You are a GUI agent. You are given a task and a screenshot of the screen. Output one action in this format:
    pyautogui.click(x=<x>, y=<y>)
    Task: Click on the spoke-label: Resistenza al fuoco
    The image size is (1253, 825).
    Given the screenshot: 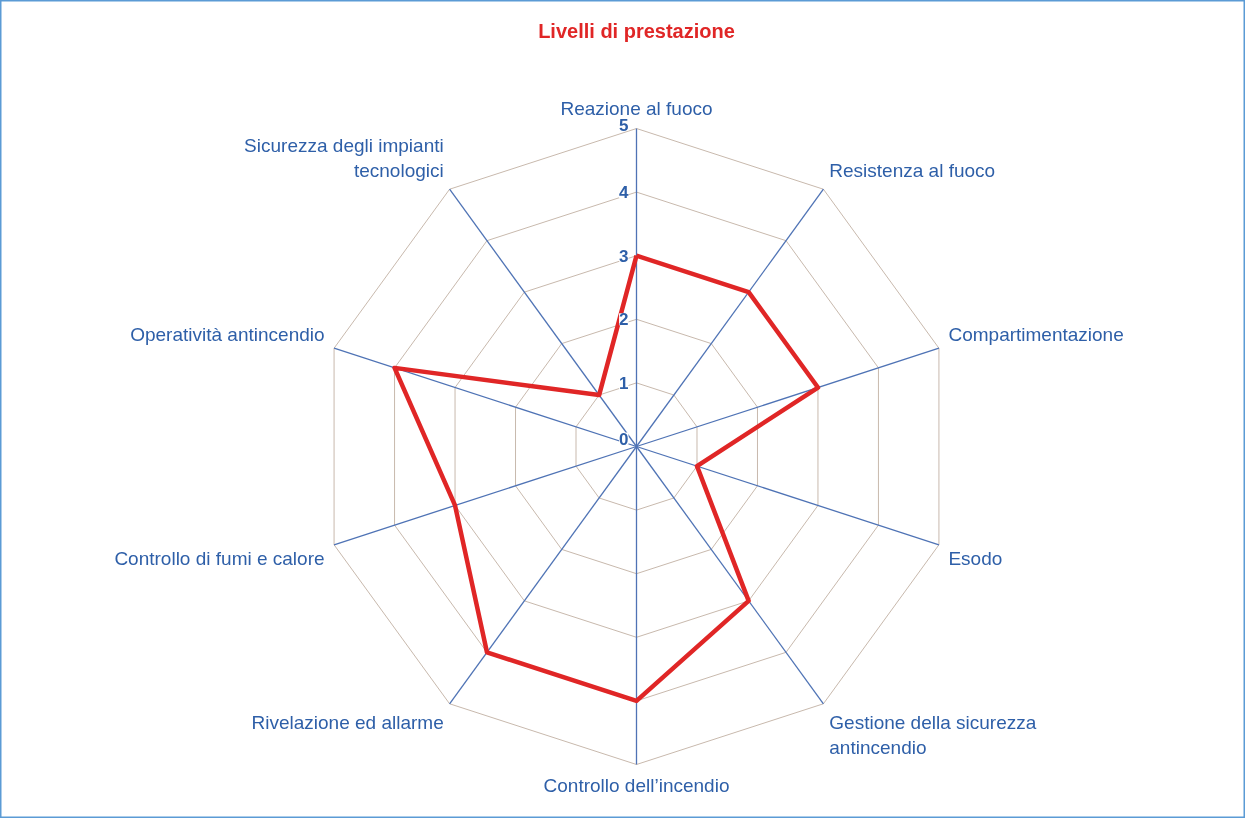 What is the action you would take?
    pyautogui.click(x=912, y=171)
    